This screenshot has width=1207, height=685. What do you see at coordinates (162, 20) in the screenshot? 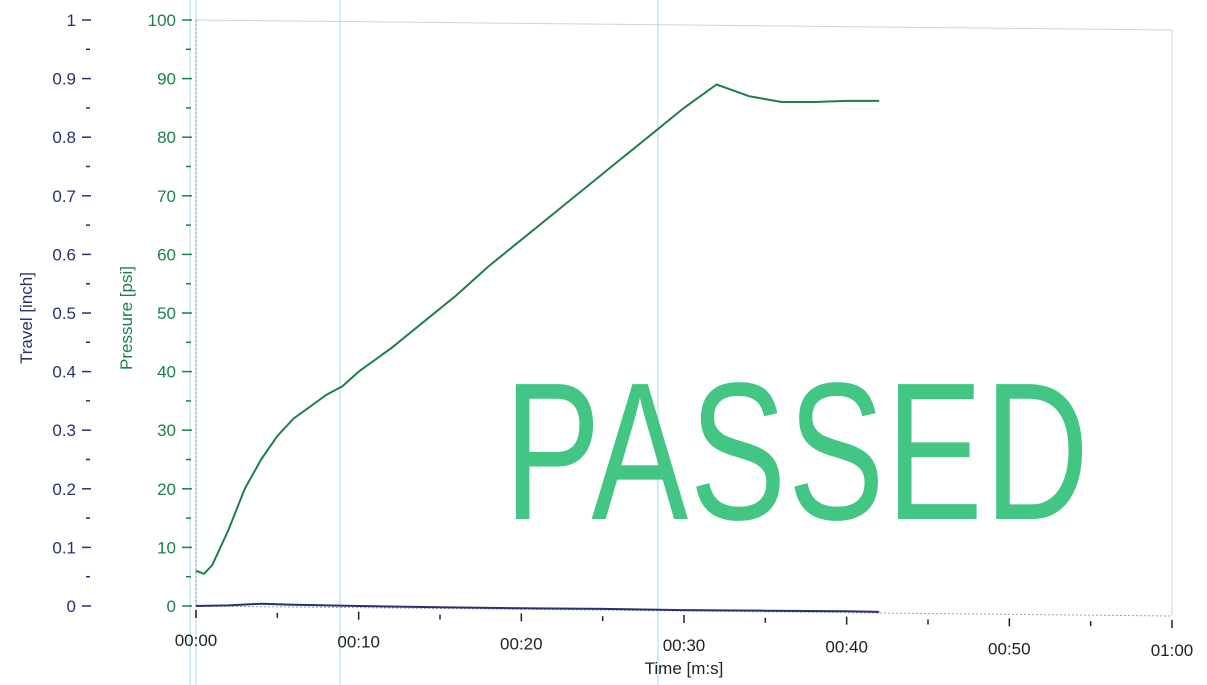
I see `pressure-tick-label: 100` at bounding box center [162, 20].